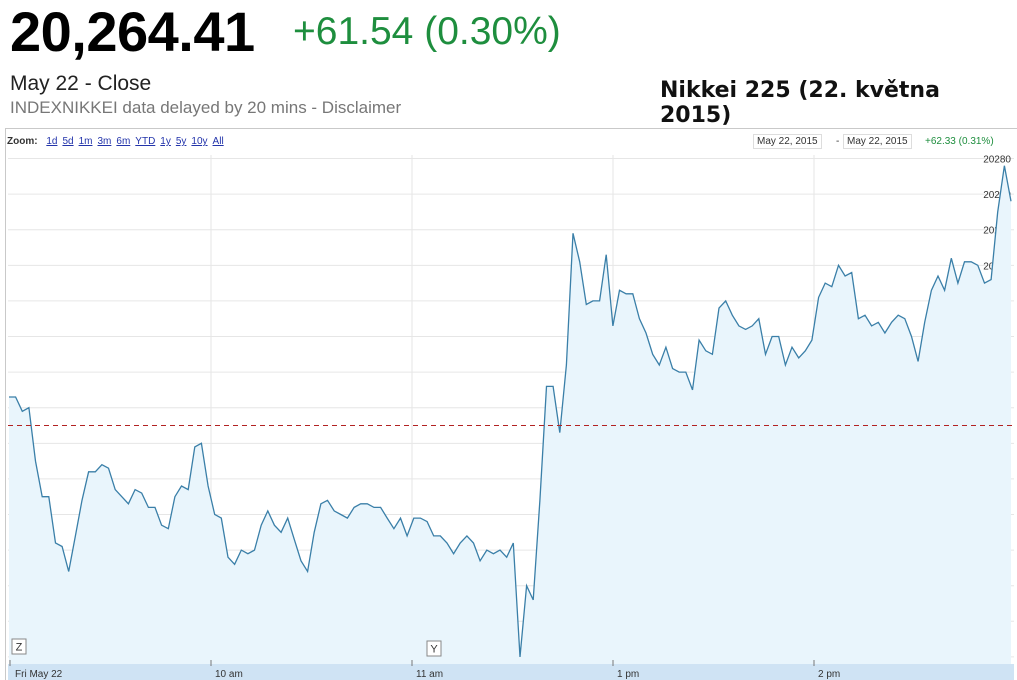 This screenshot has width=1017, height=680. I want to click on zoom-label: Zoom:, so click(22, 141).